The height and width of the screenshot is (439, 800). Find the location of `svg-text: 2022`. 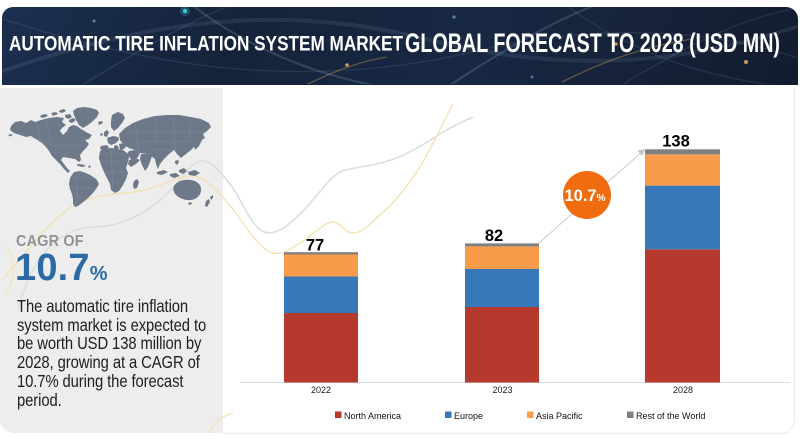

svg-text: 2022 is located at coordinates (321, 390).